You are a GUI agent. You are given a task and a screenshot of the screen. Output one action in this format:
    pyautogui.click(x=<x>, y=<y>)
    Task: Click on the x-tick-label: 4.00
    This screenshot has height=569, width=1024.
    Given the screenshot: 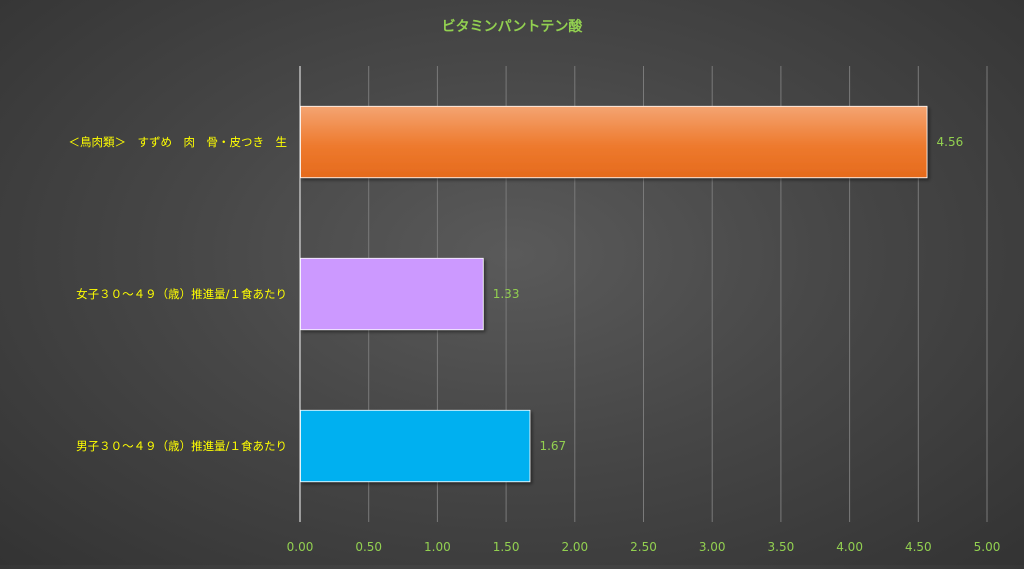 What is the action you would take?
    pyautogui.click(x=849, y=547)
    